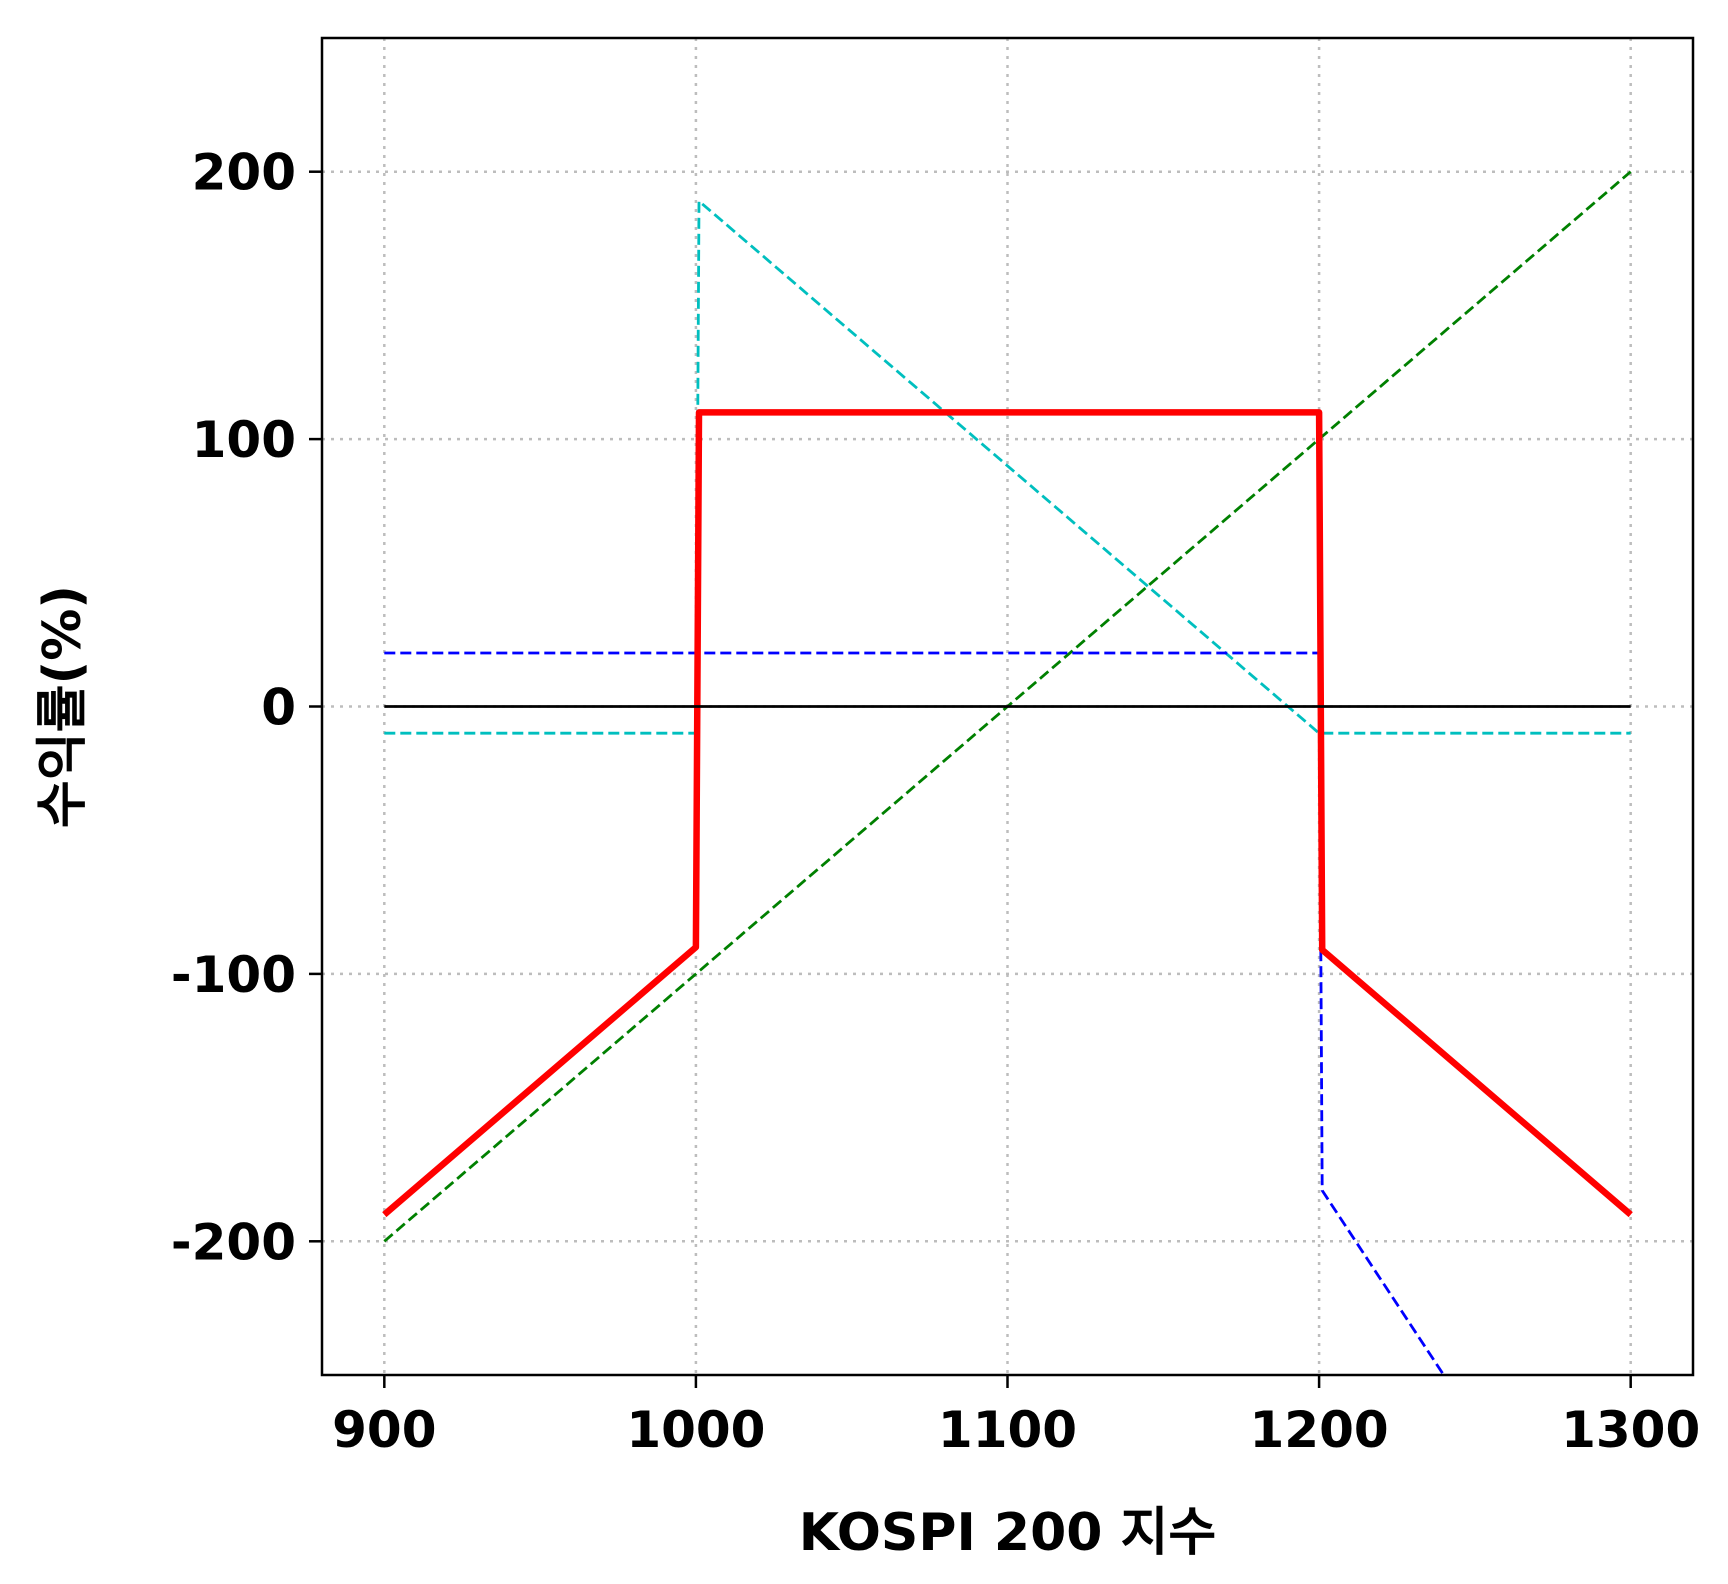 This screenshot has height=1584, width=1728. What do you see at coordinates (233, 1242) in the screenshot?
I see `y-tick-label-0: -200` at bounding box center [233, 1242].